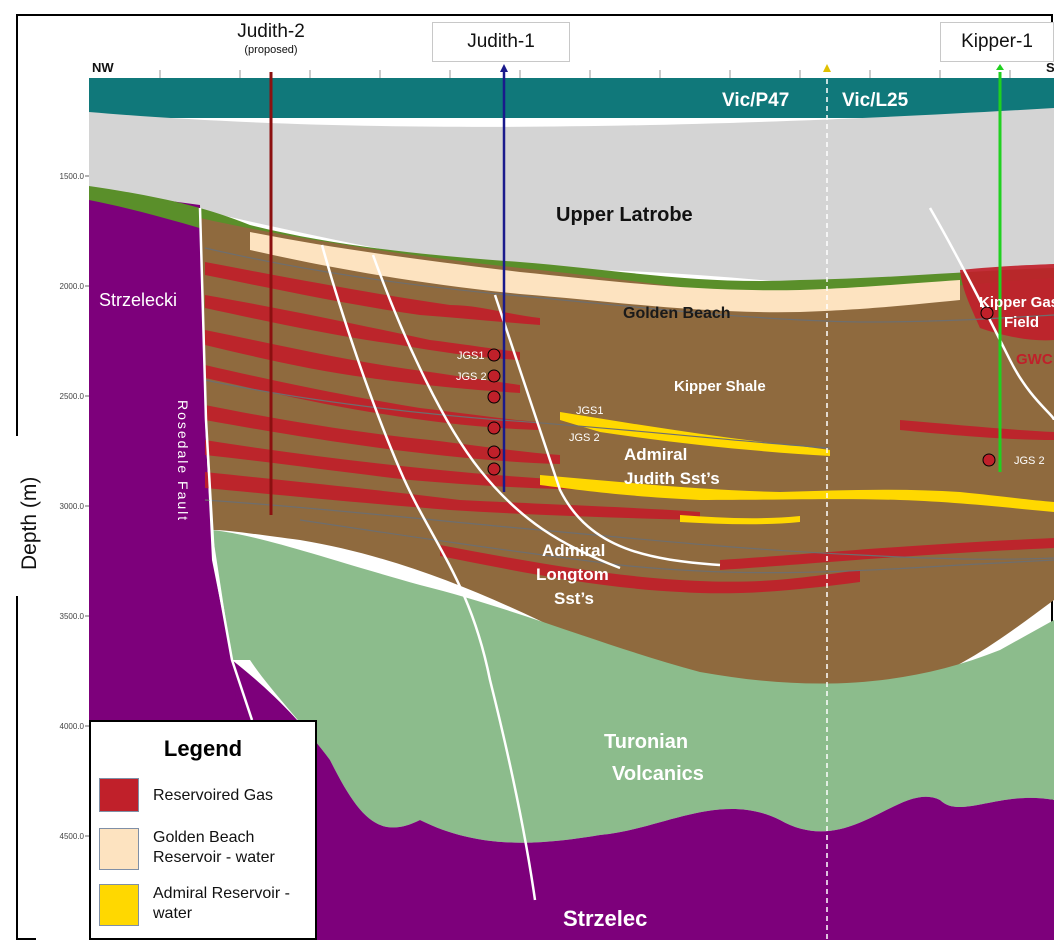 Image resolution: width=1054 pixels, height=945 pixels. What do you see at coordinates (119, 849) in the screenshot?
I see `legend-swatch-golden-beach` at bounding box center [119, 849].